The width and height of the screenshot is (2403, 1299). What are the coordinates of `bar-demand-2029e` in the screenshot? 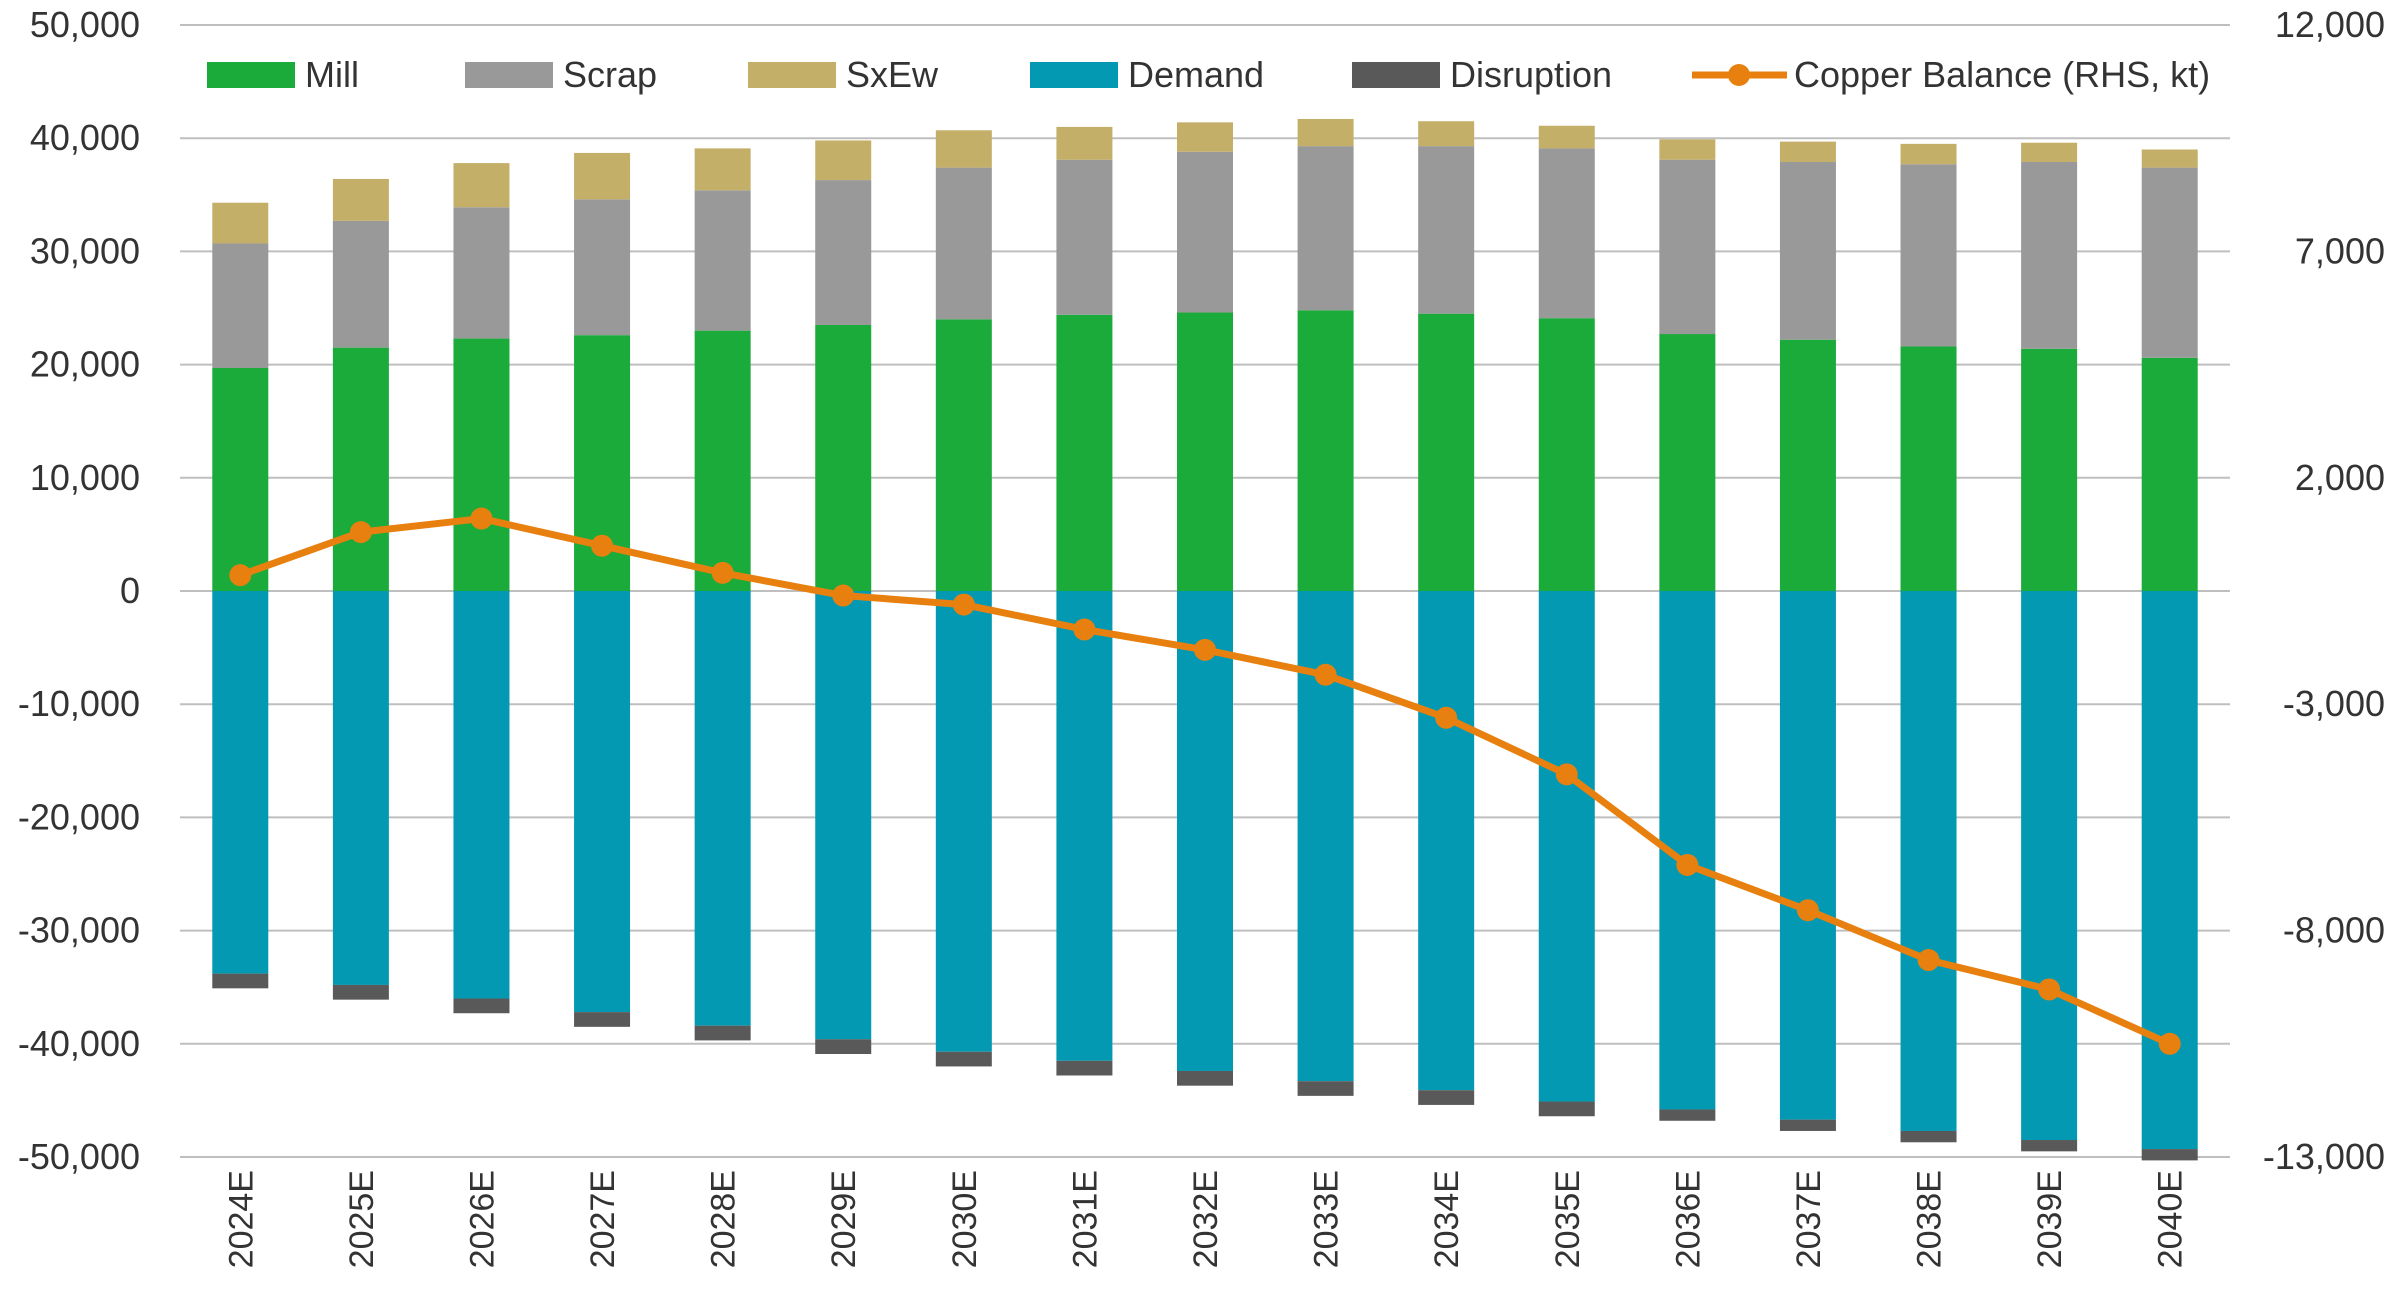 It's located at (843, 815).